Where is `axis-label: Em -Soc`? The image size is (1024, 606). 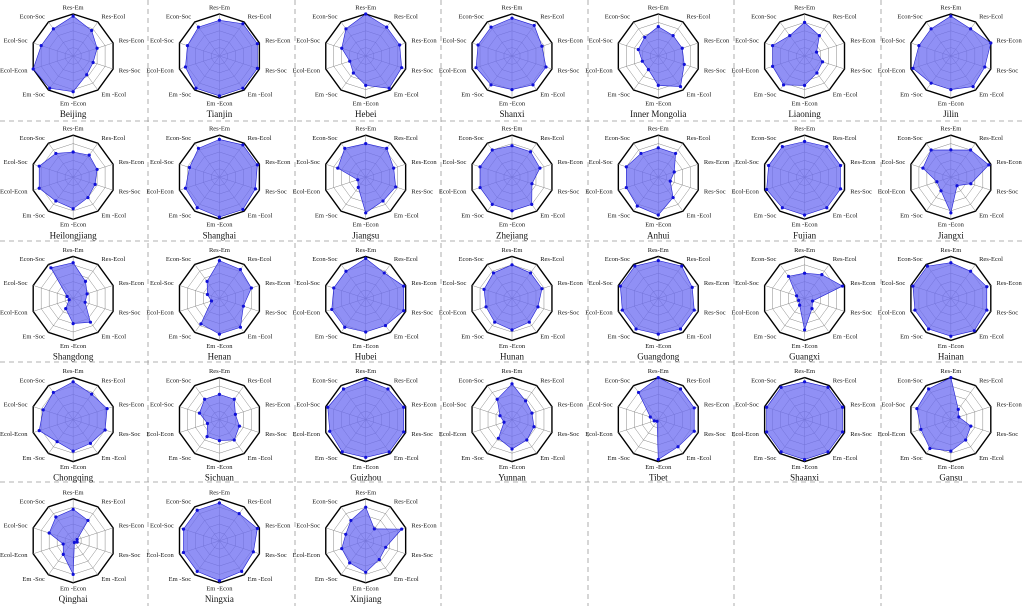
axis-label: Em -Soc is located at coordinates (618, 458).